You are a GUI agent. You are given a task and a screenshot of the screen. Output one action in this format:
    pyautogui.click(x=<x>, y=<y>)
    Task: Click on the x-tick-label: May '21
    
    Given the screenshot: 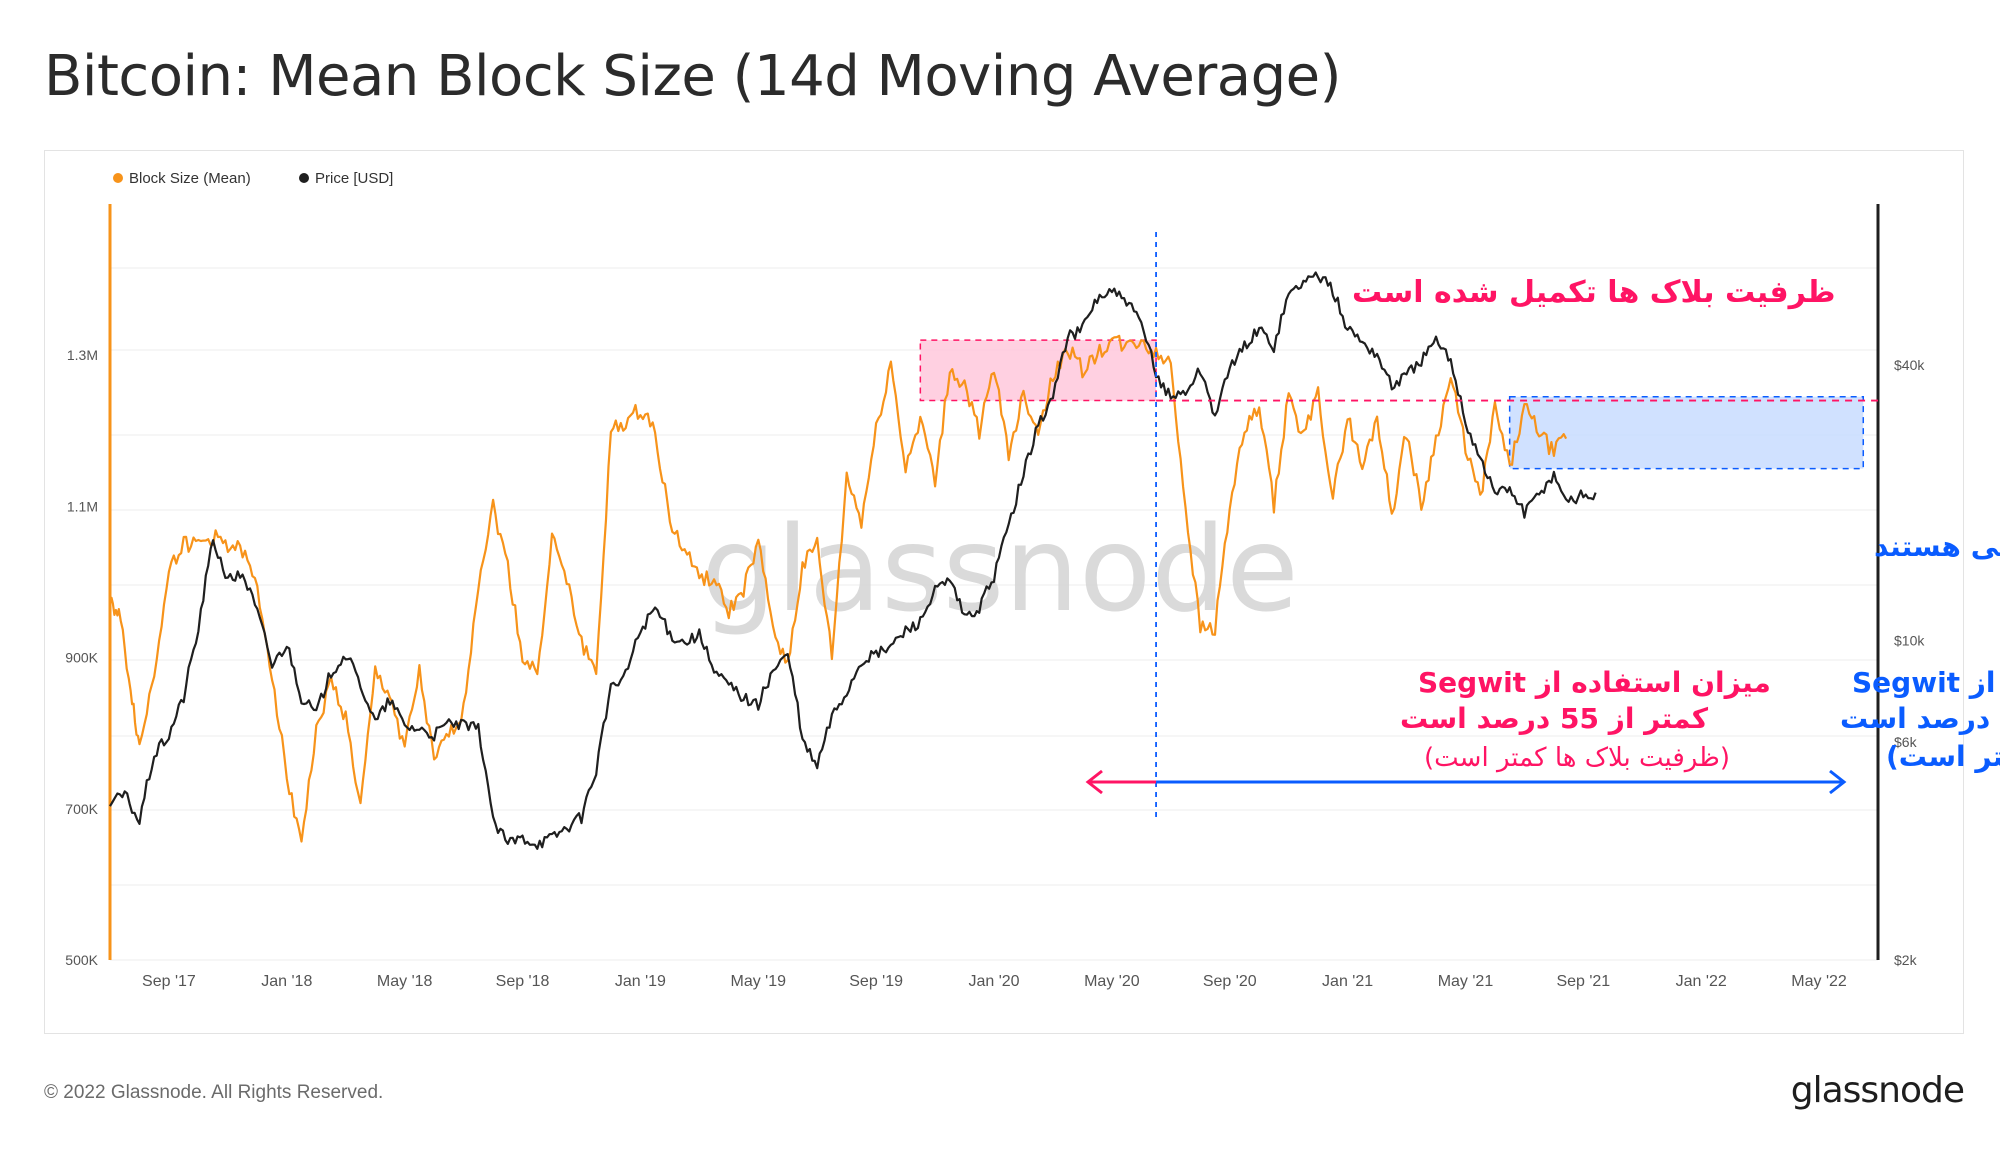 What is the action you would take?
    pyautogui.click(x=1466, y=981)
    